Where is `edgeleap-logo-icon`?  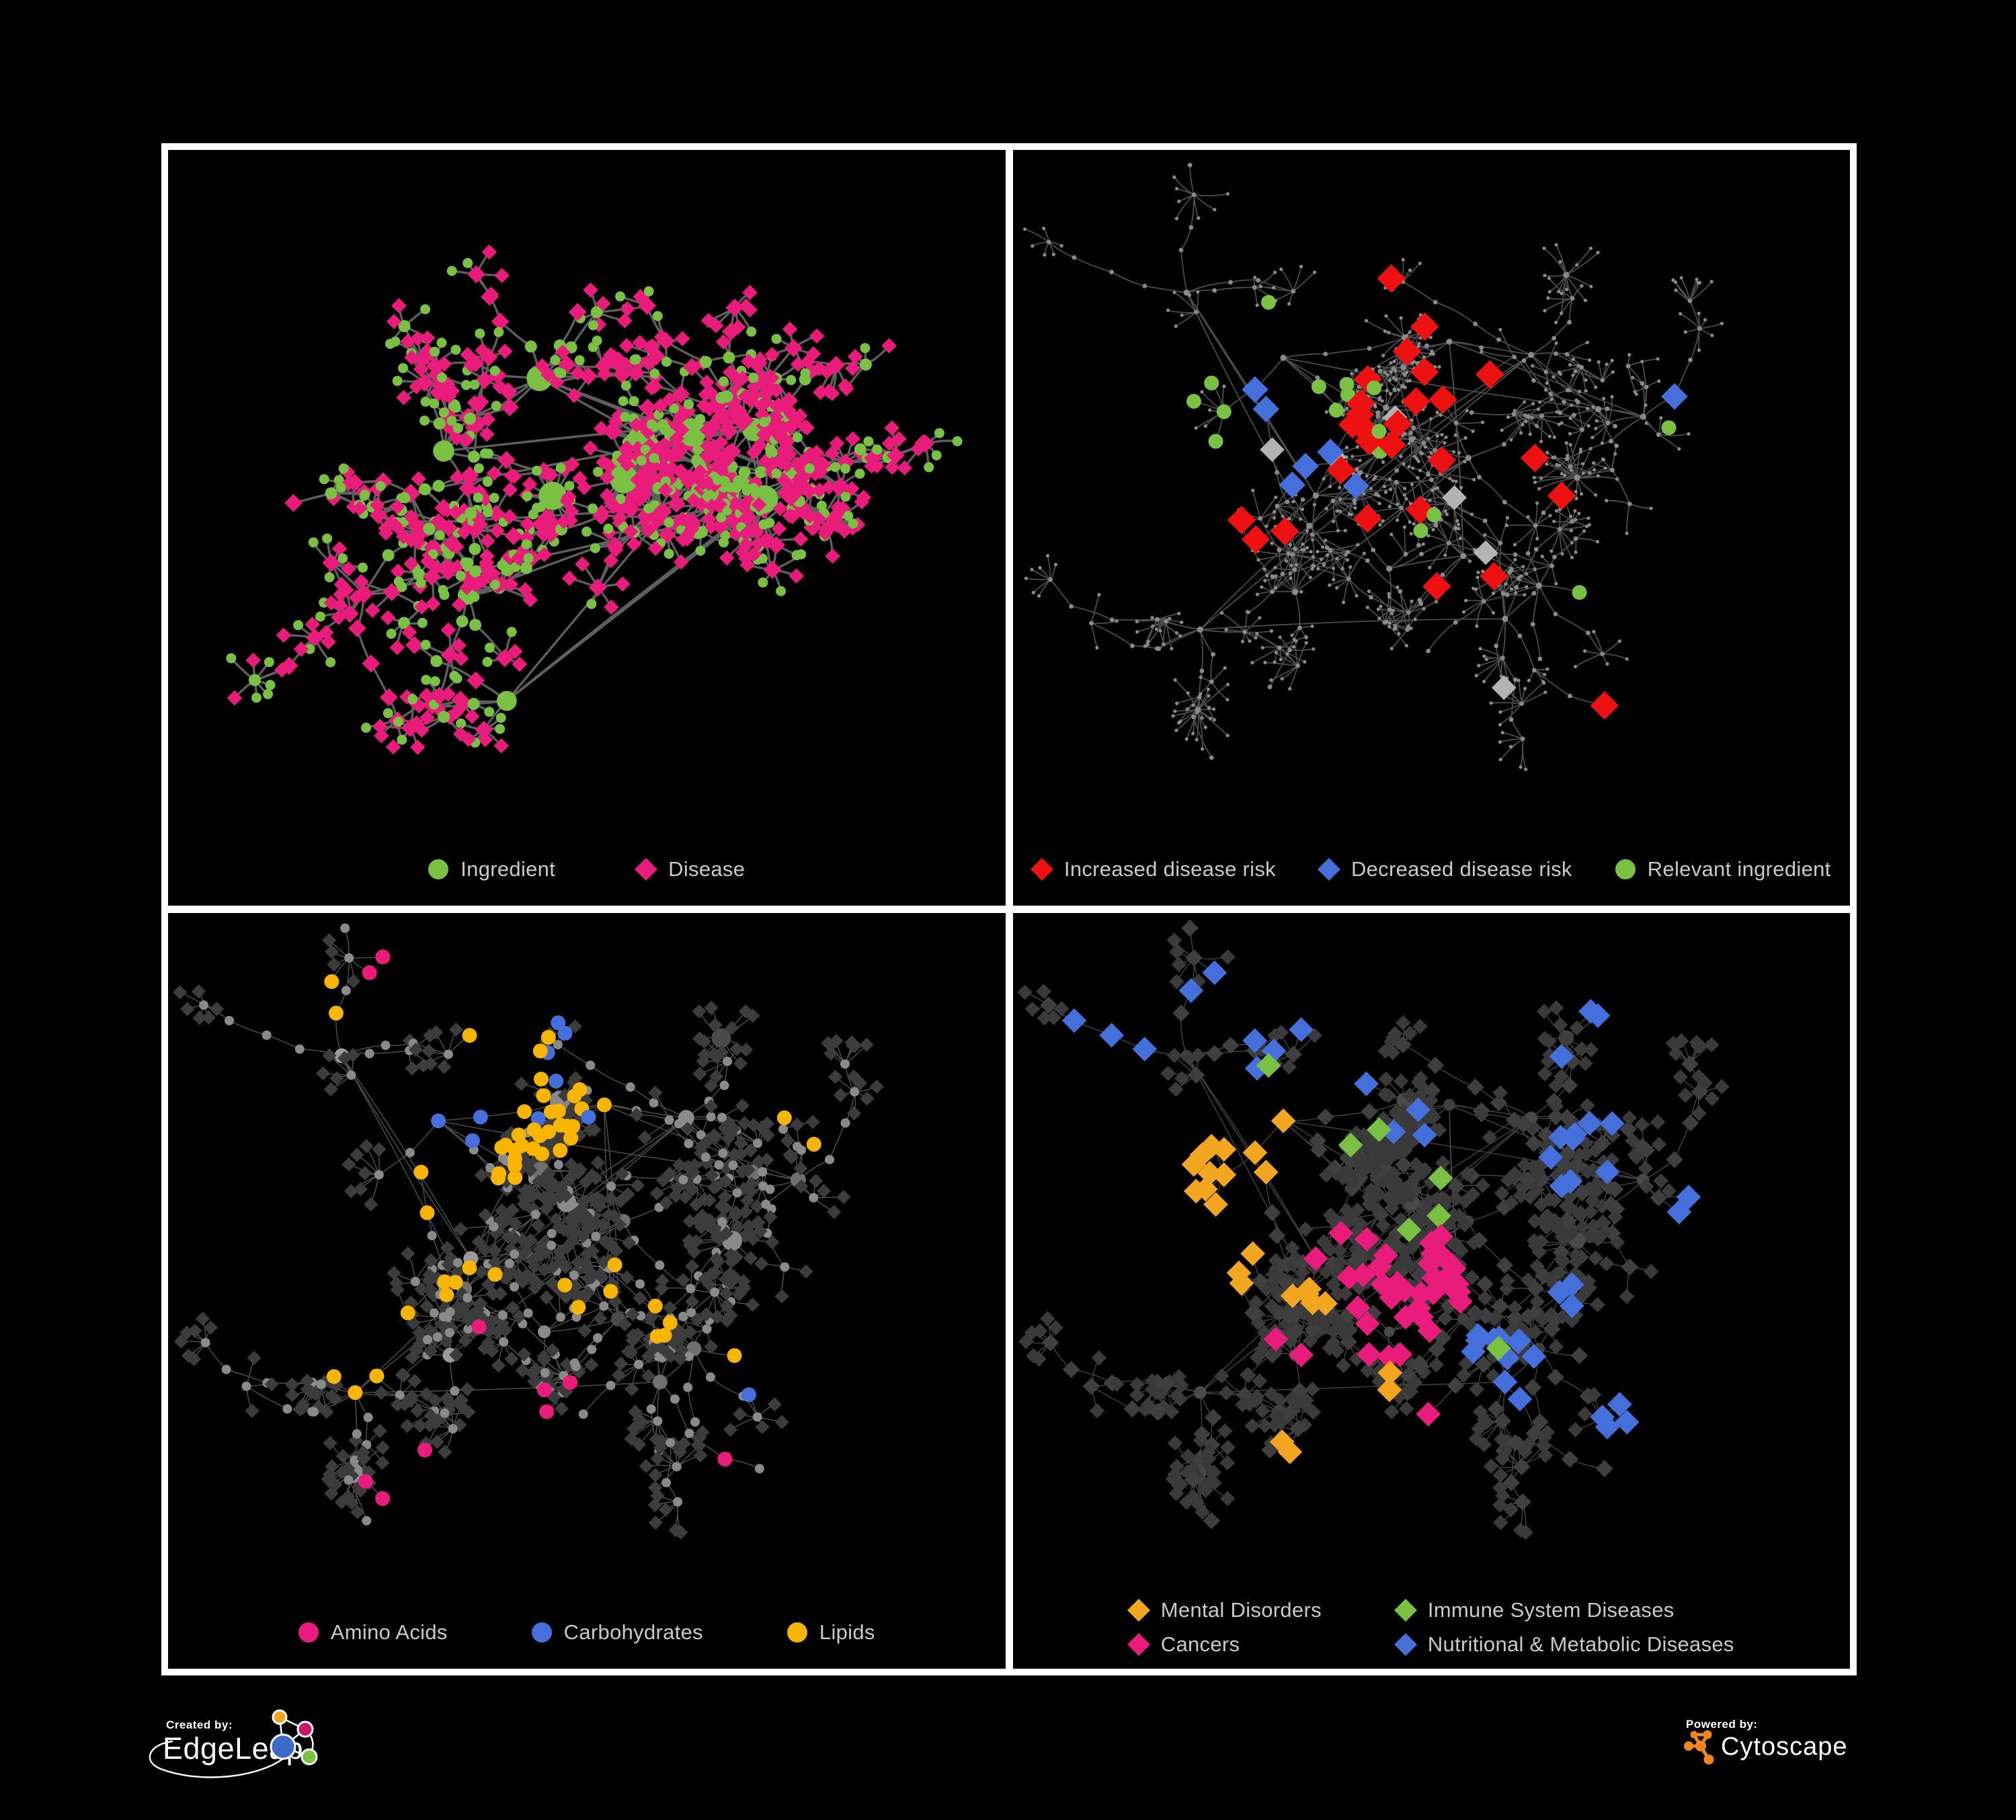 edgeleap-logo-icon is located at coordinates (233, 1743).